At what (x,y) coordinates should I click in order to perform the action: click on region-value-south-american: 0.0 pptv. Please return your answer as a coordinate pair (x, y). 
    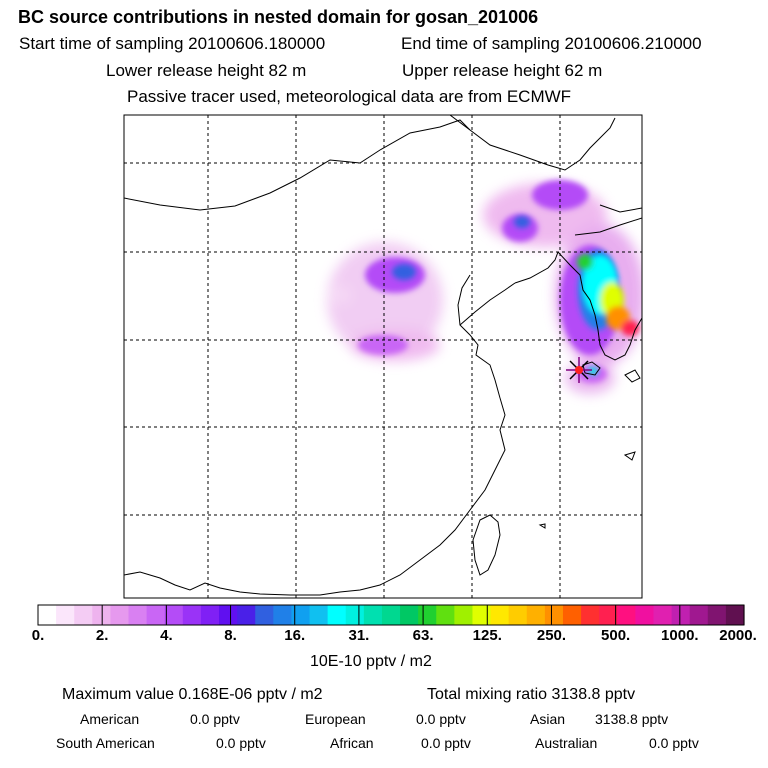
    Looking at the image, I should click on (241, 743).